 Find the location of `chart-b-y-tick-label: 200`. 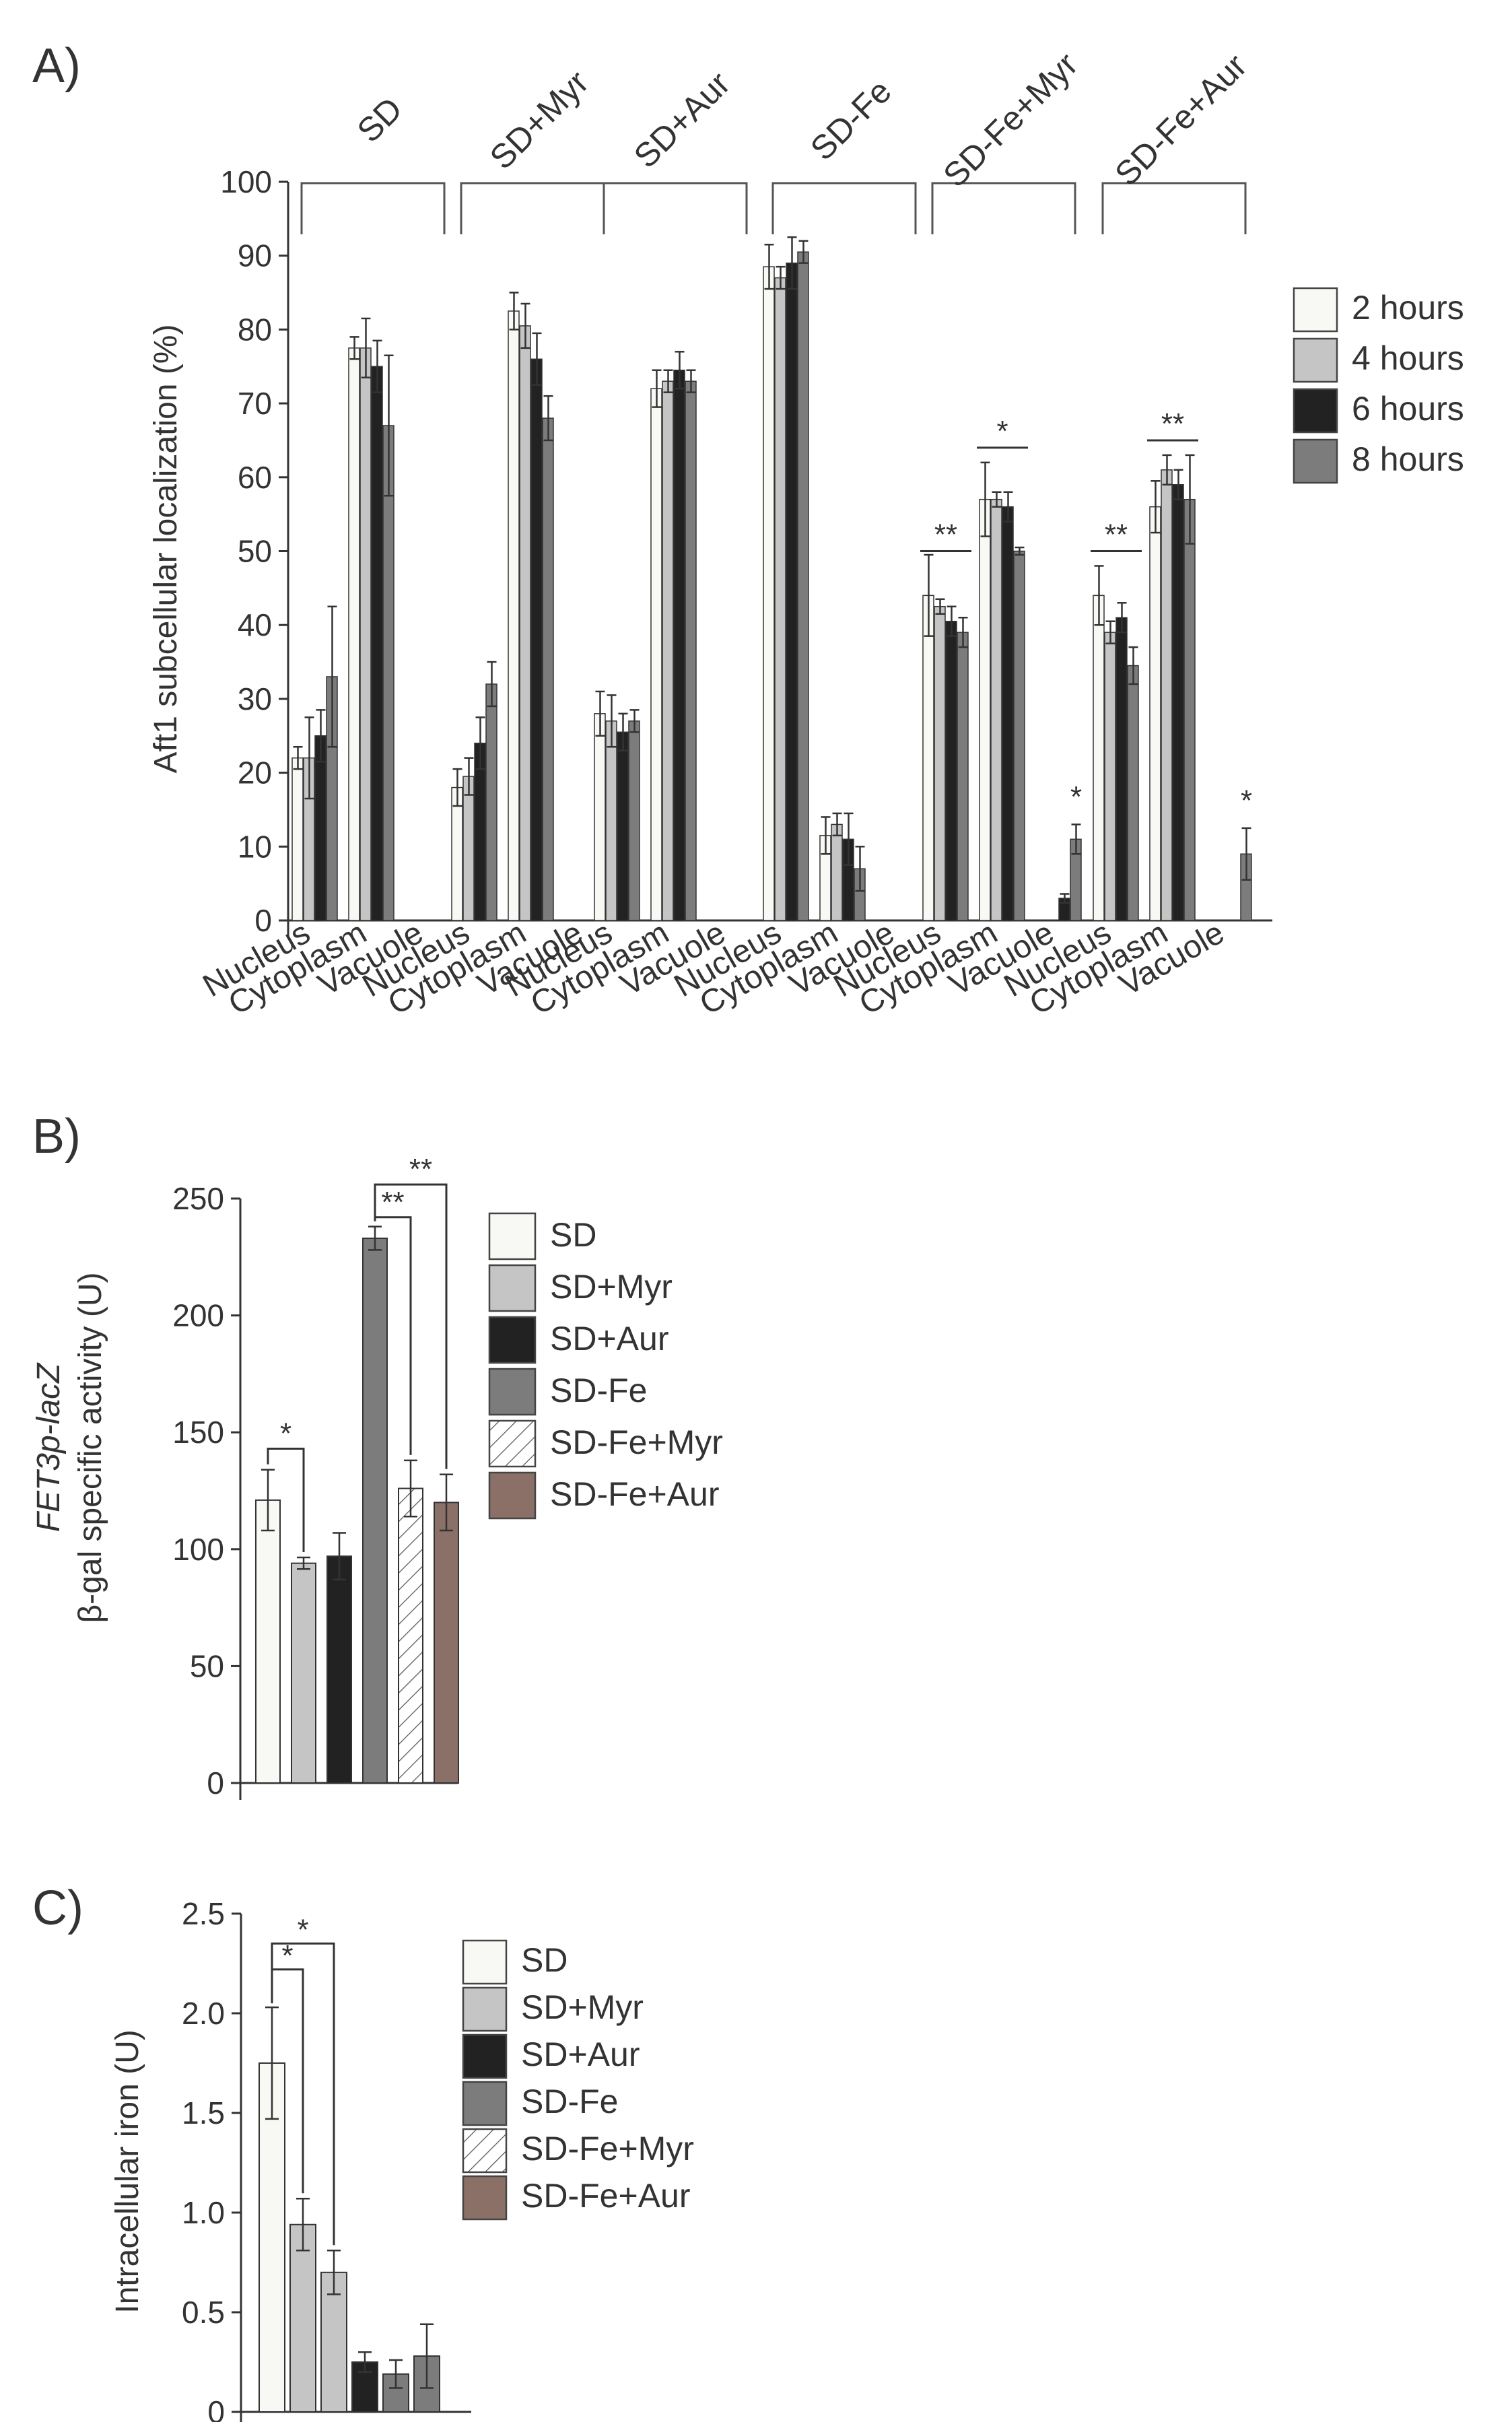

chart-b-y-tick-label: 200 is located at coordinates (198, 1315).